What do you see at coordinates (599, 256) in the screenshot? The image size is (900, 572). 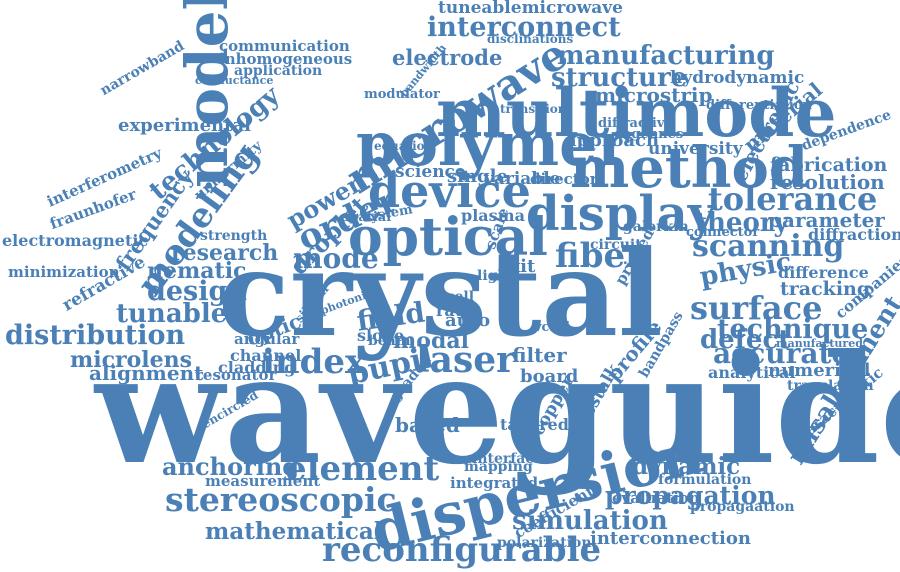 I see `word-fiber: fiber` at bounding box center [599, 256].